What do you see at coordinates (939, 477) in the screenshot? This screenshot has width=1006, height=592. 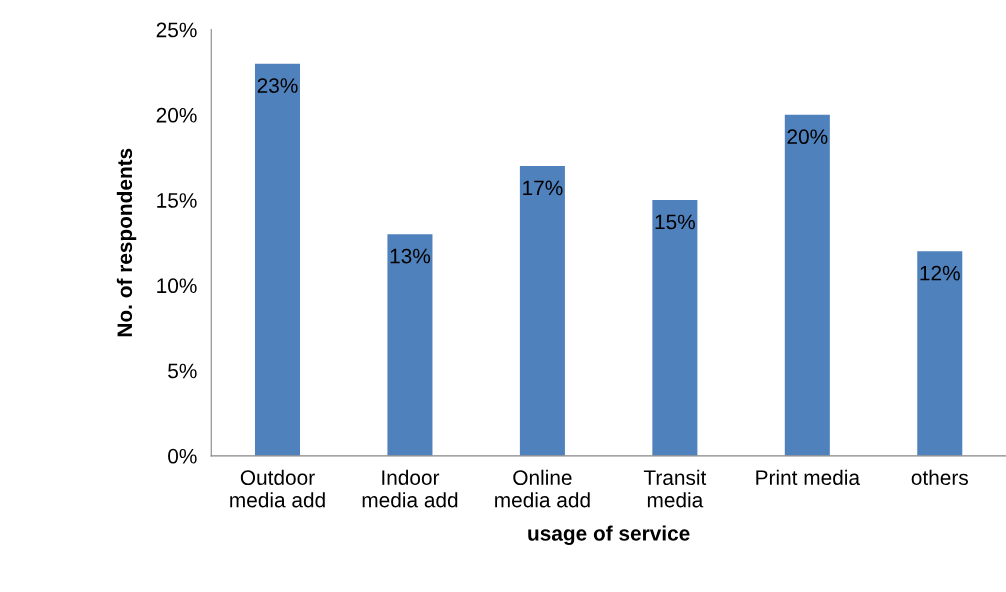 I see `x-tick-label: others` at bounding box center [939, 477].